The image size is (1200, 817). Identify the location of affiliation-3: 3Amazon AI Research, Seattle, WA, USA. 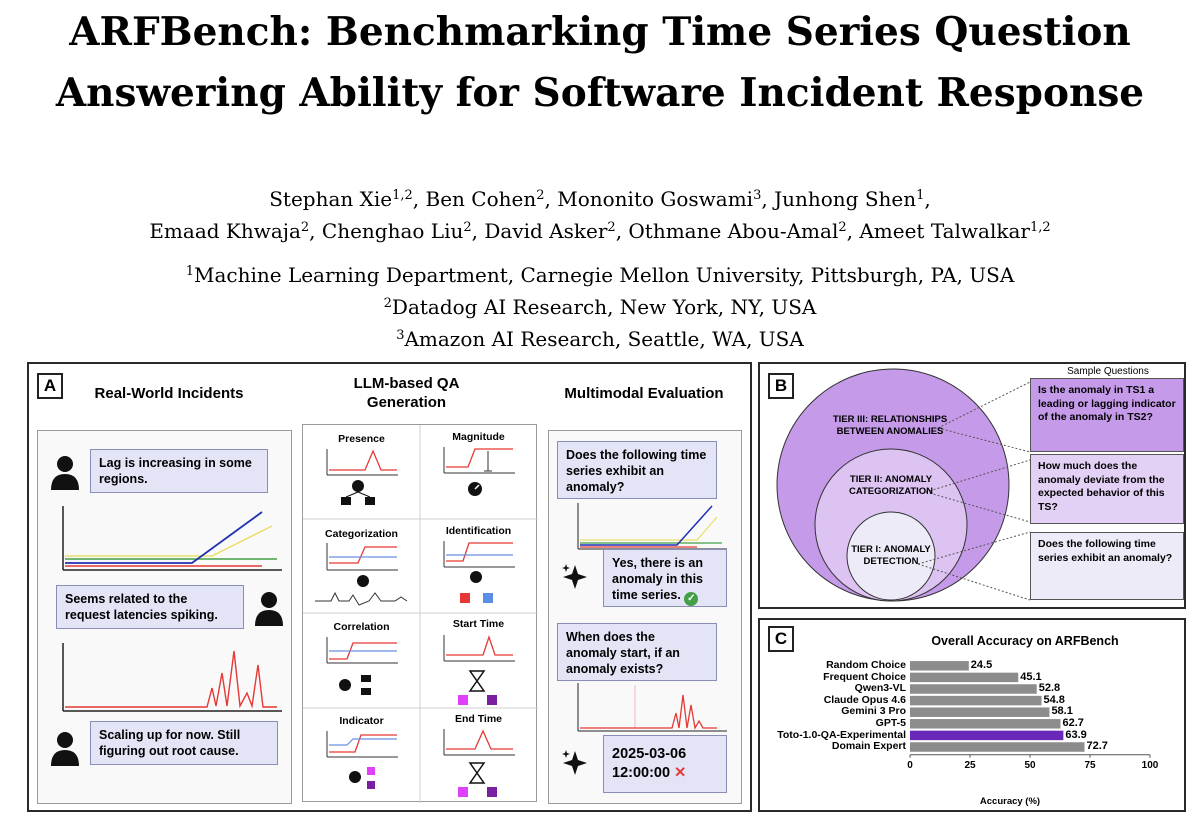
(600, 339).